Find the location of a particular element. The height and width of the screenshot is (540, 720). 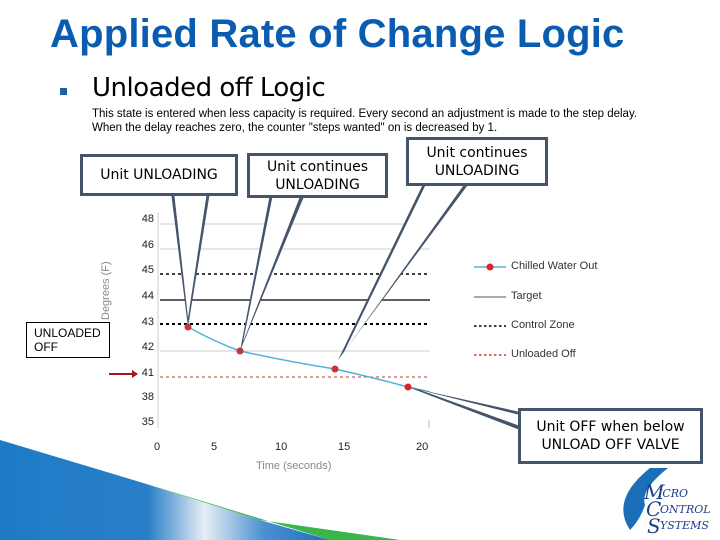

slide-title: Applied Rate of Change Logic is located at coordinates (337, 34).